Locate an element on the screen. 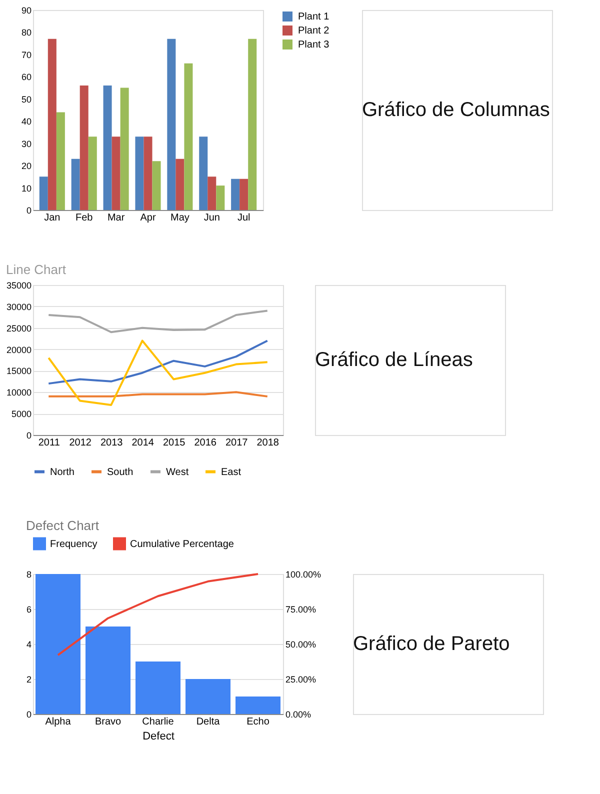 The width and height of the screenshot is (600, 794). text: Gráfico de Líneas is located at coordinates (394, 360).